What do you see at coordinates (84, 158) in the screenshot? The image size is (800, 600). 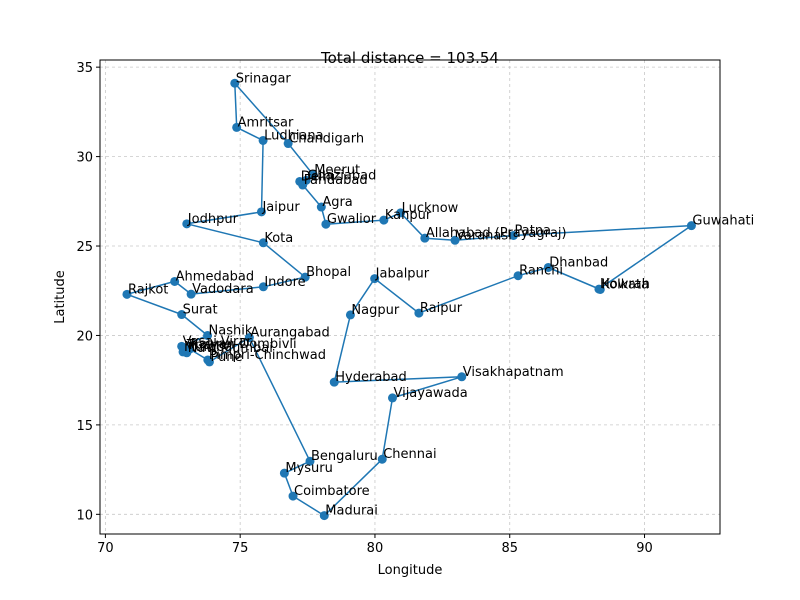 I see `y-tick-label: 30` at bounding box center [84, 158].